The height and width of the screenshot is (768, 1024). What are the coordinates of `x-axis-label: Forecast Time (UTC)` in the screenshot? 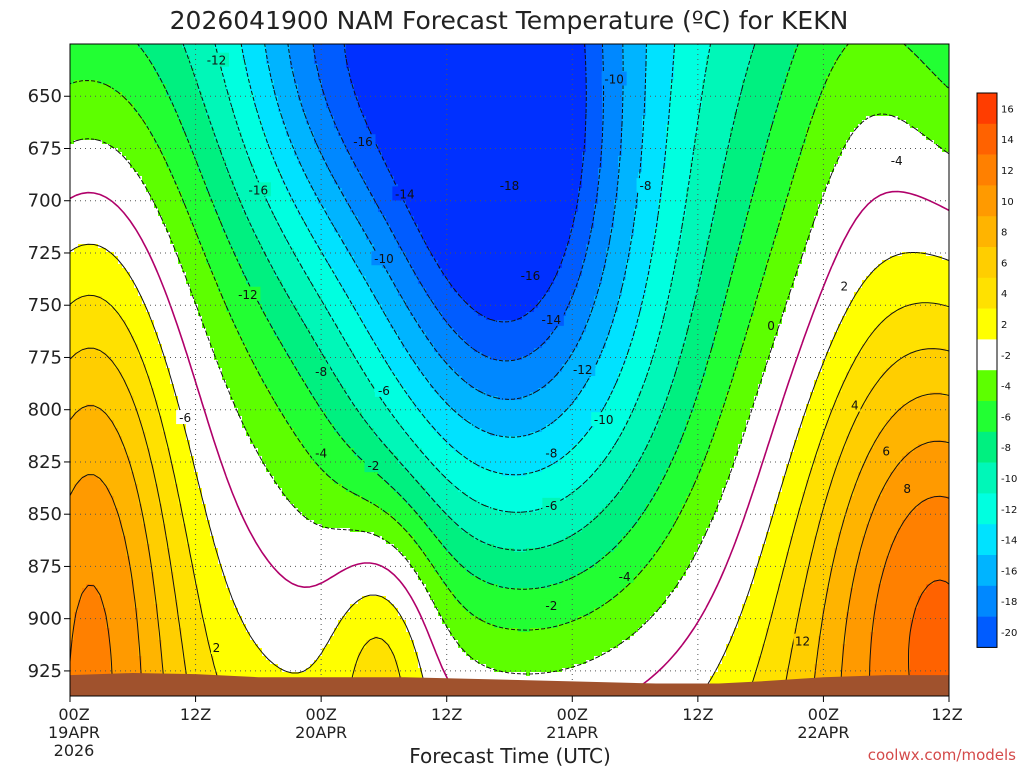 It's located at (510, 756).